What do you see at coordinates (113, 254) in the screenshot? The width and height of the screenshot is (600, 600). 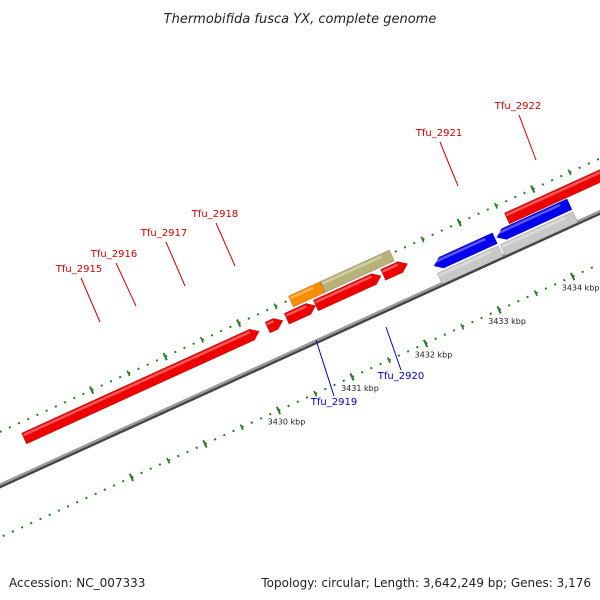 I see `gene-label: Tfu_2916` at bounding box center [113, 254].